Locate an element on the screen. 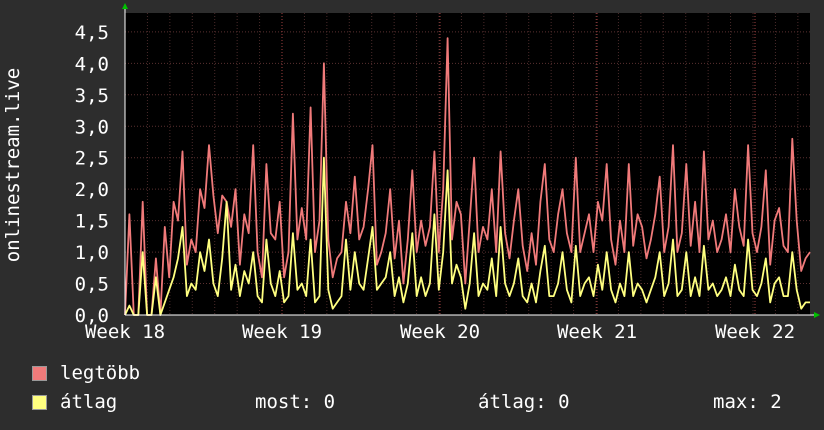 Image resolution: width=824 pixels, height=430 pixels. y-tick-label: 4,5 is located at coordinates (92, 33).